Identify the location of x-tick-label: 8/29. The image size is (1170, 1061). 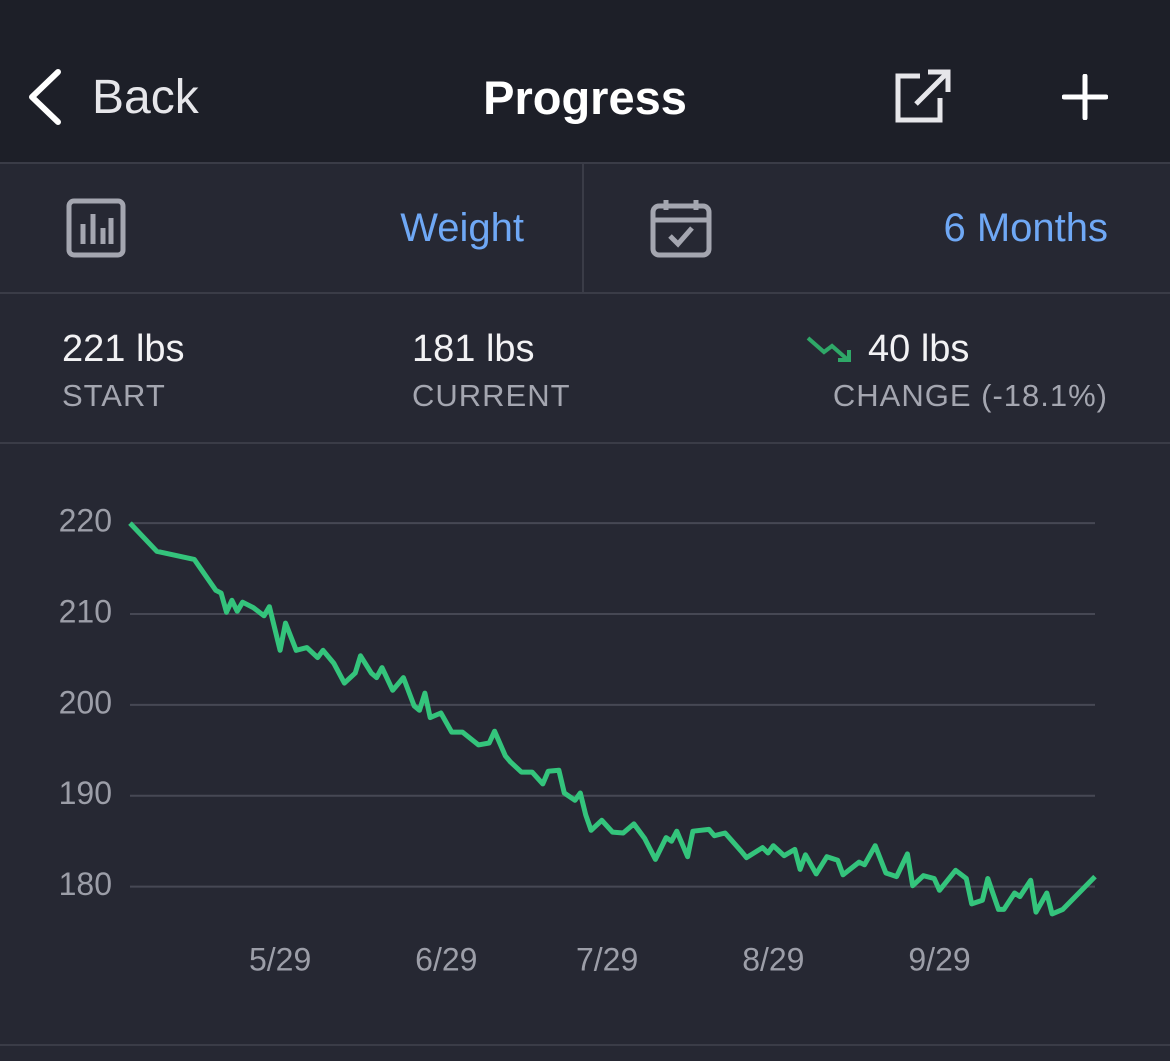
(773, 959).